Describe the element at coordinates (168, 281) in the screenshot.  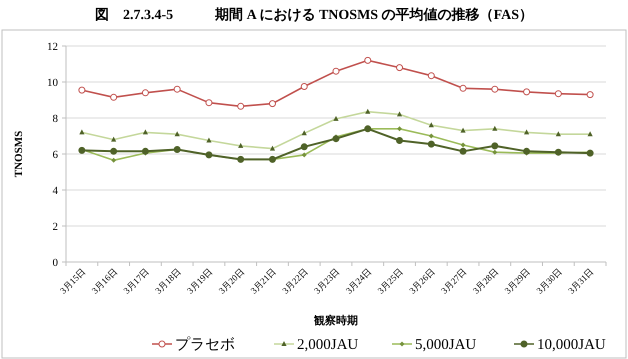
I see `x-tick-label: 3月18日` at that location.